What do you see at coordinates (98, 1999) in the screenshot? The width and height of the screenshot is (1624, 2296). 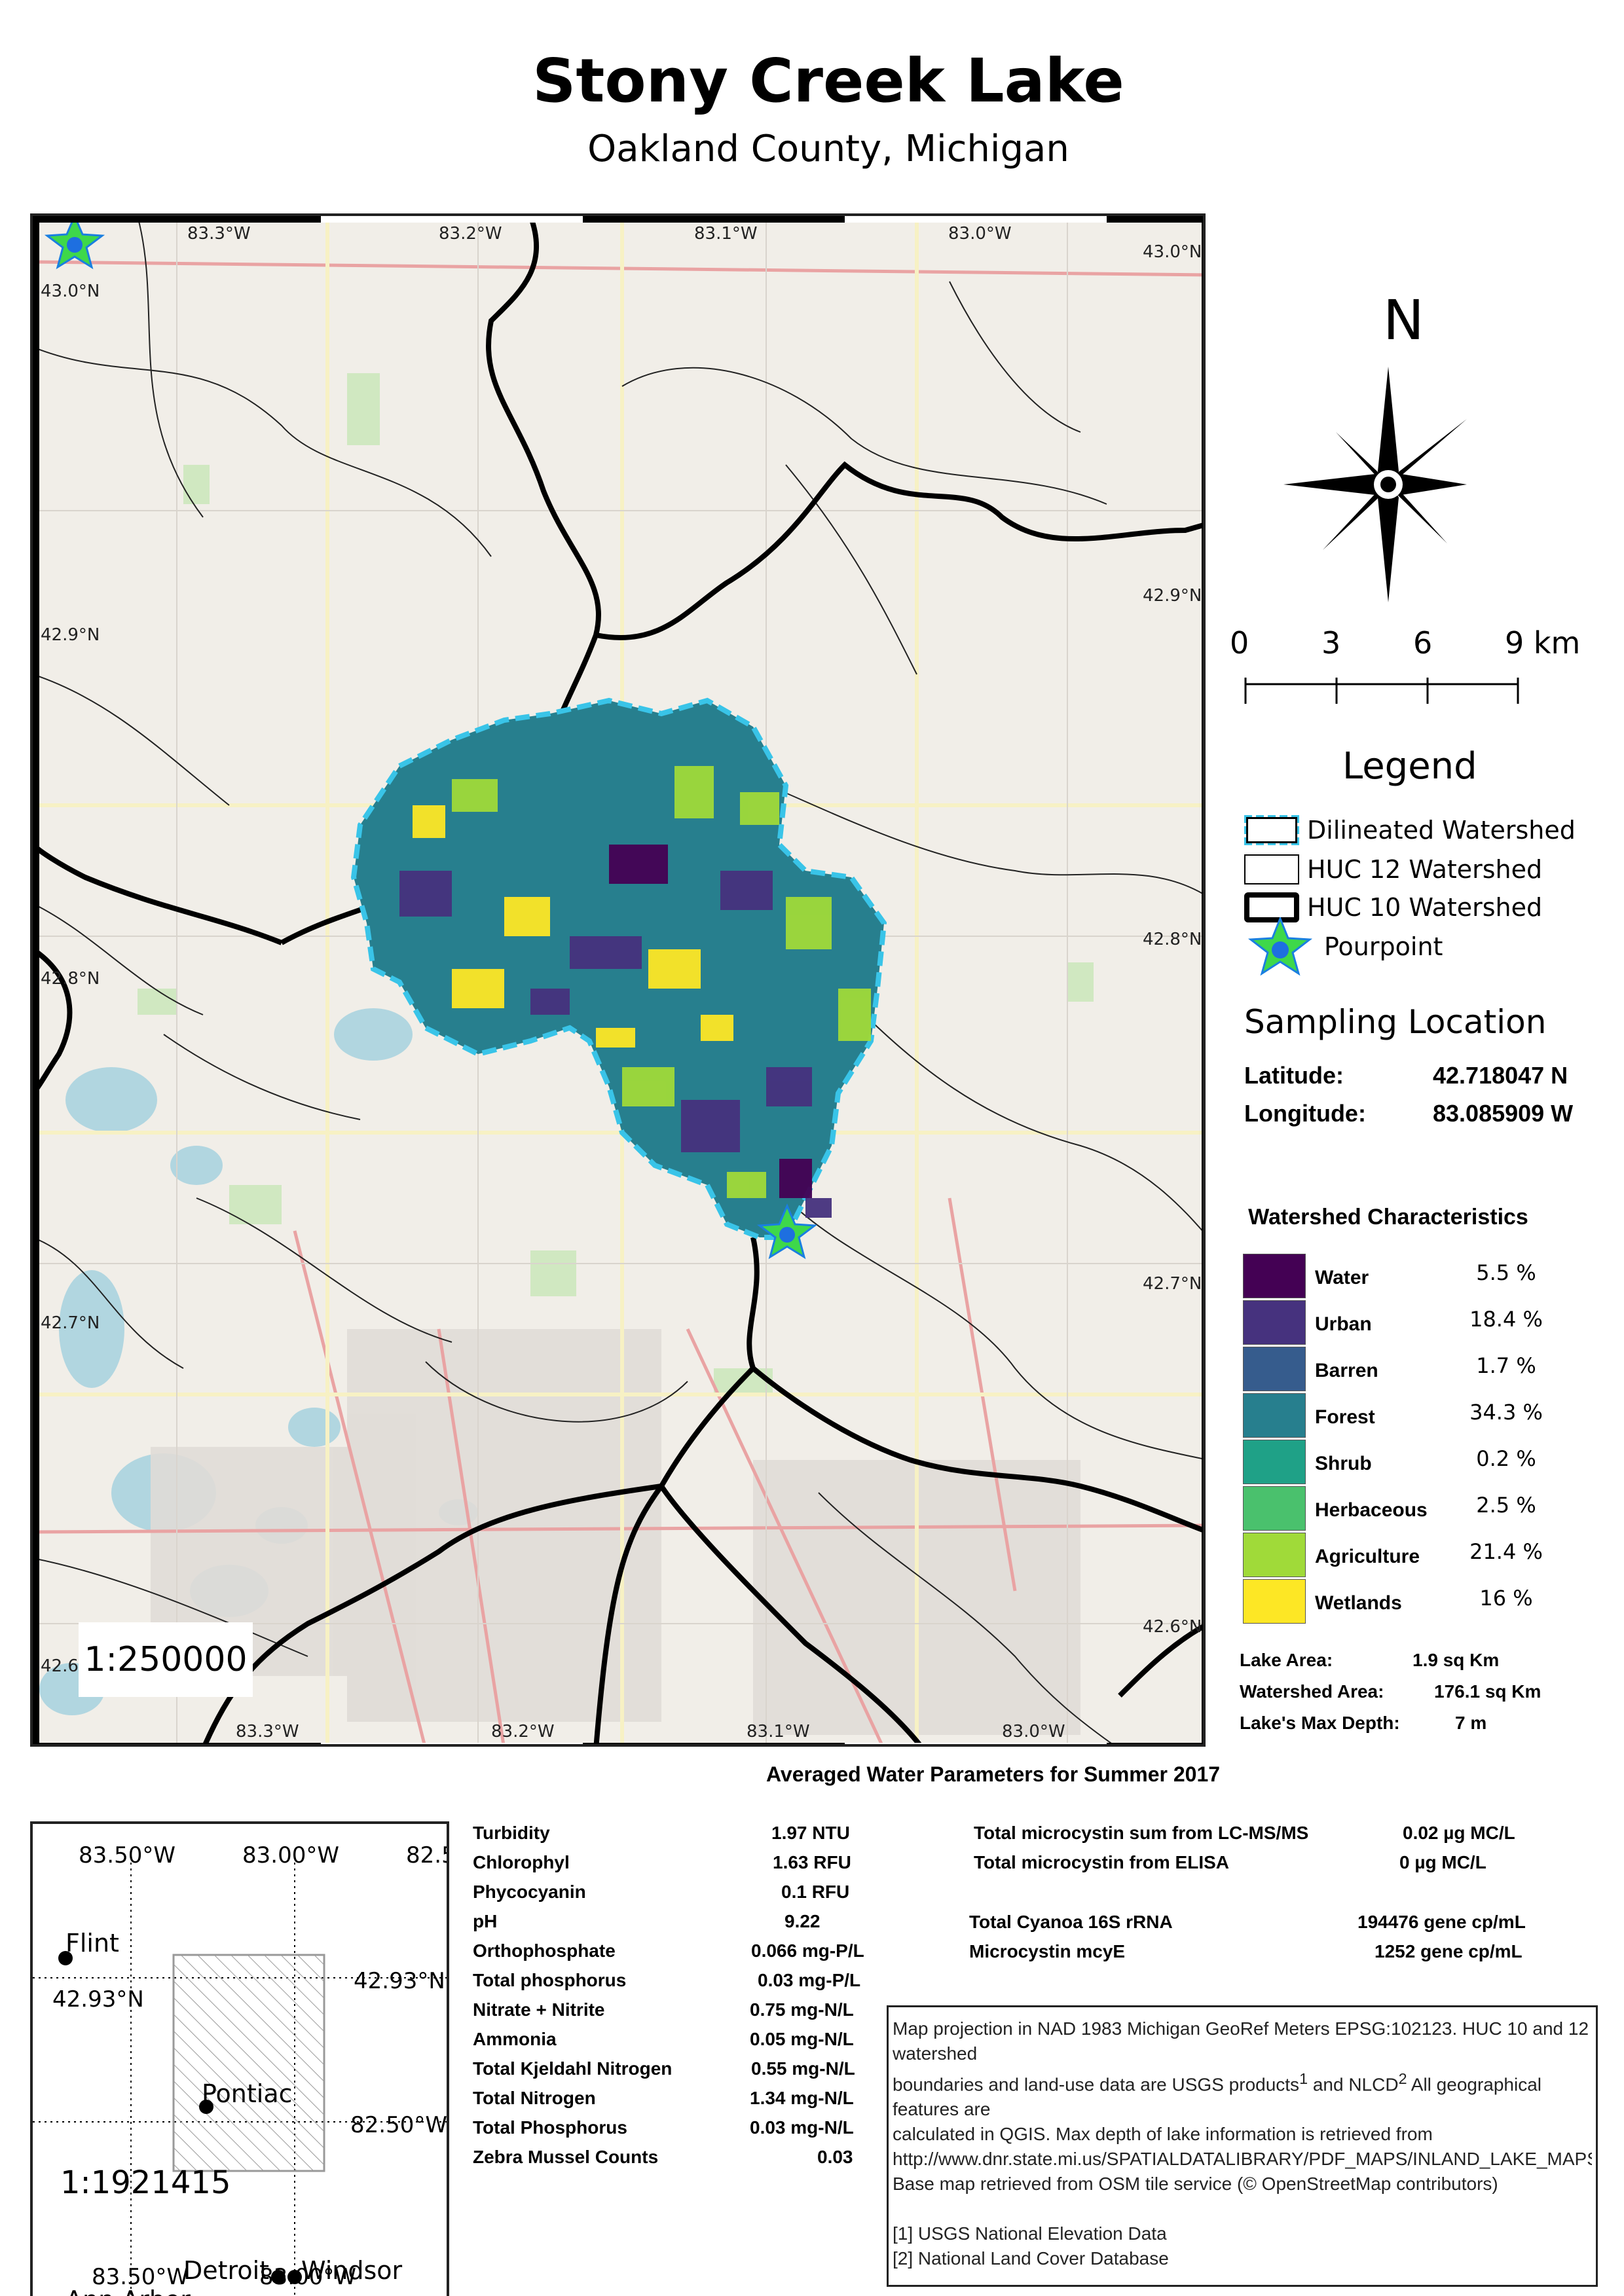 I see `inset-lat-label: 42.93°N` at bounding box center [98, 1999].